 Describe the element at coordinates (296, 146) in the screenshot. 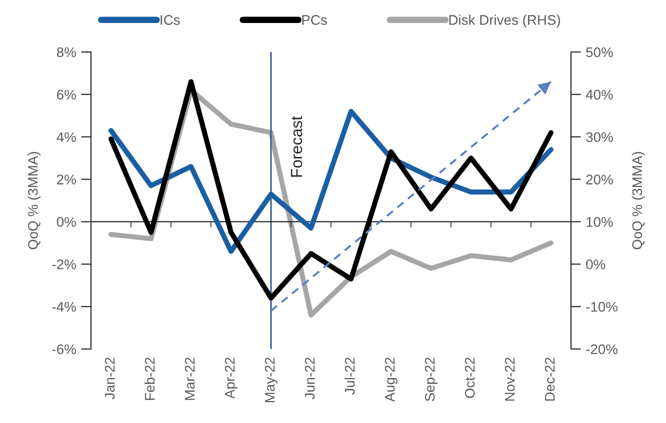

I see `ref-line-label: Forecast` at that location.